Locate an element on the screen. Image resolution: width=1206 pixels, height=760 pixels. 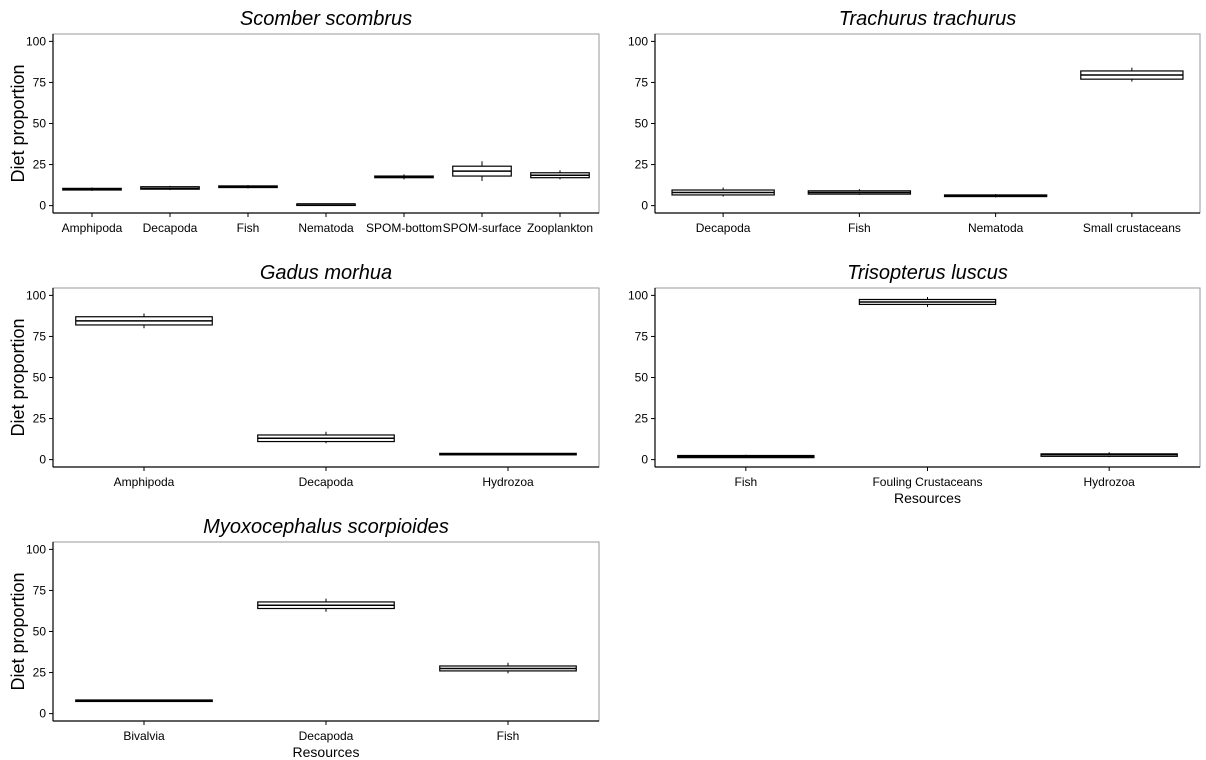
panel-title: Myoxocephalus scorpioides is located at coordinates (326, 527).